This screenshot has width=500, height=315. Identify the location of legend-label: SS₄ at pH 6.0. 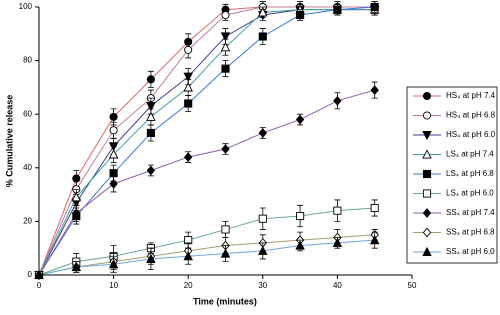
(470, 251).